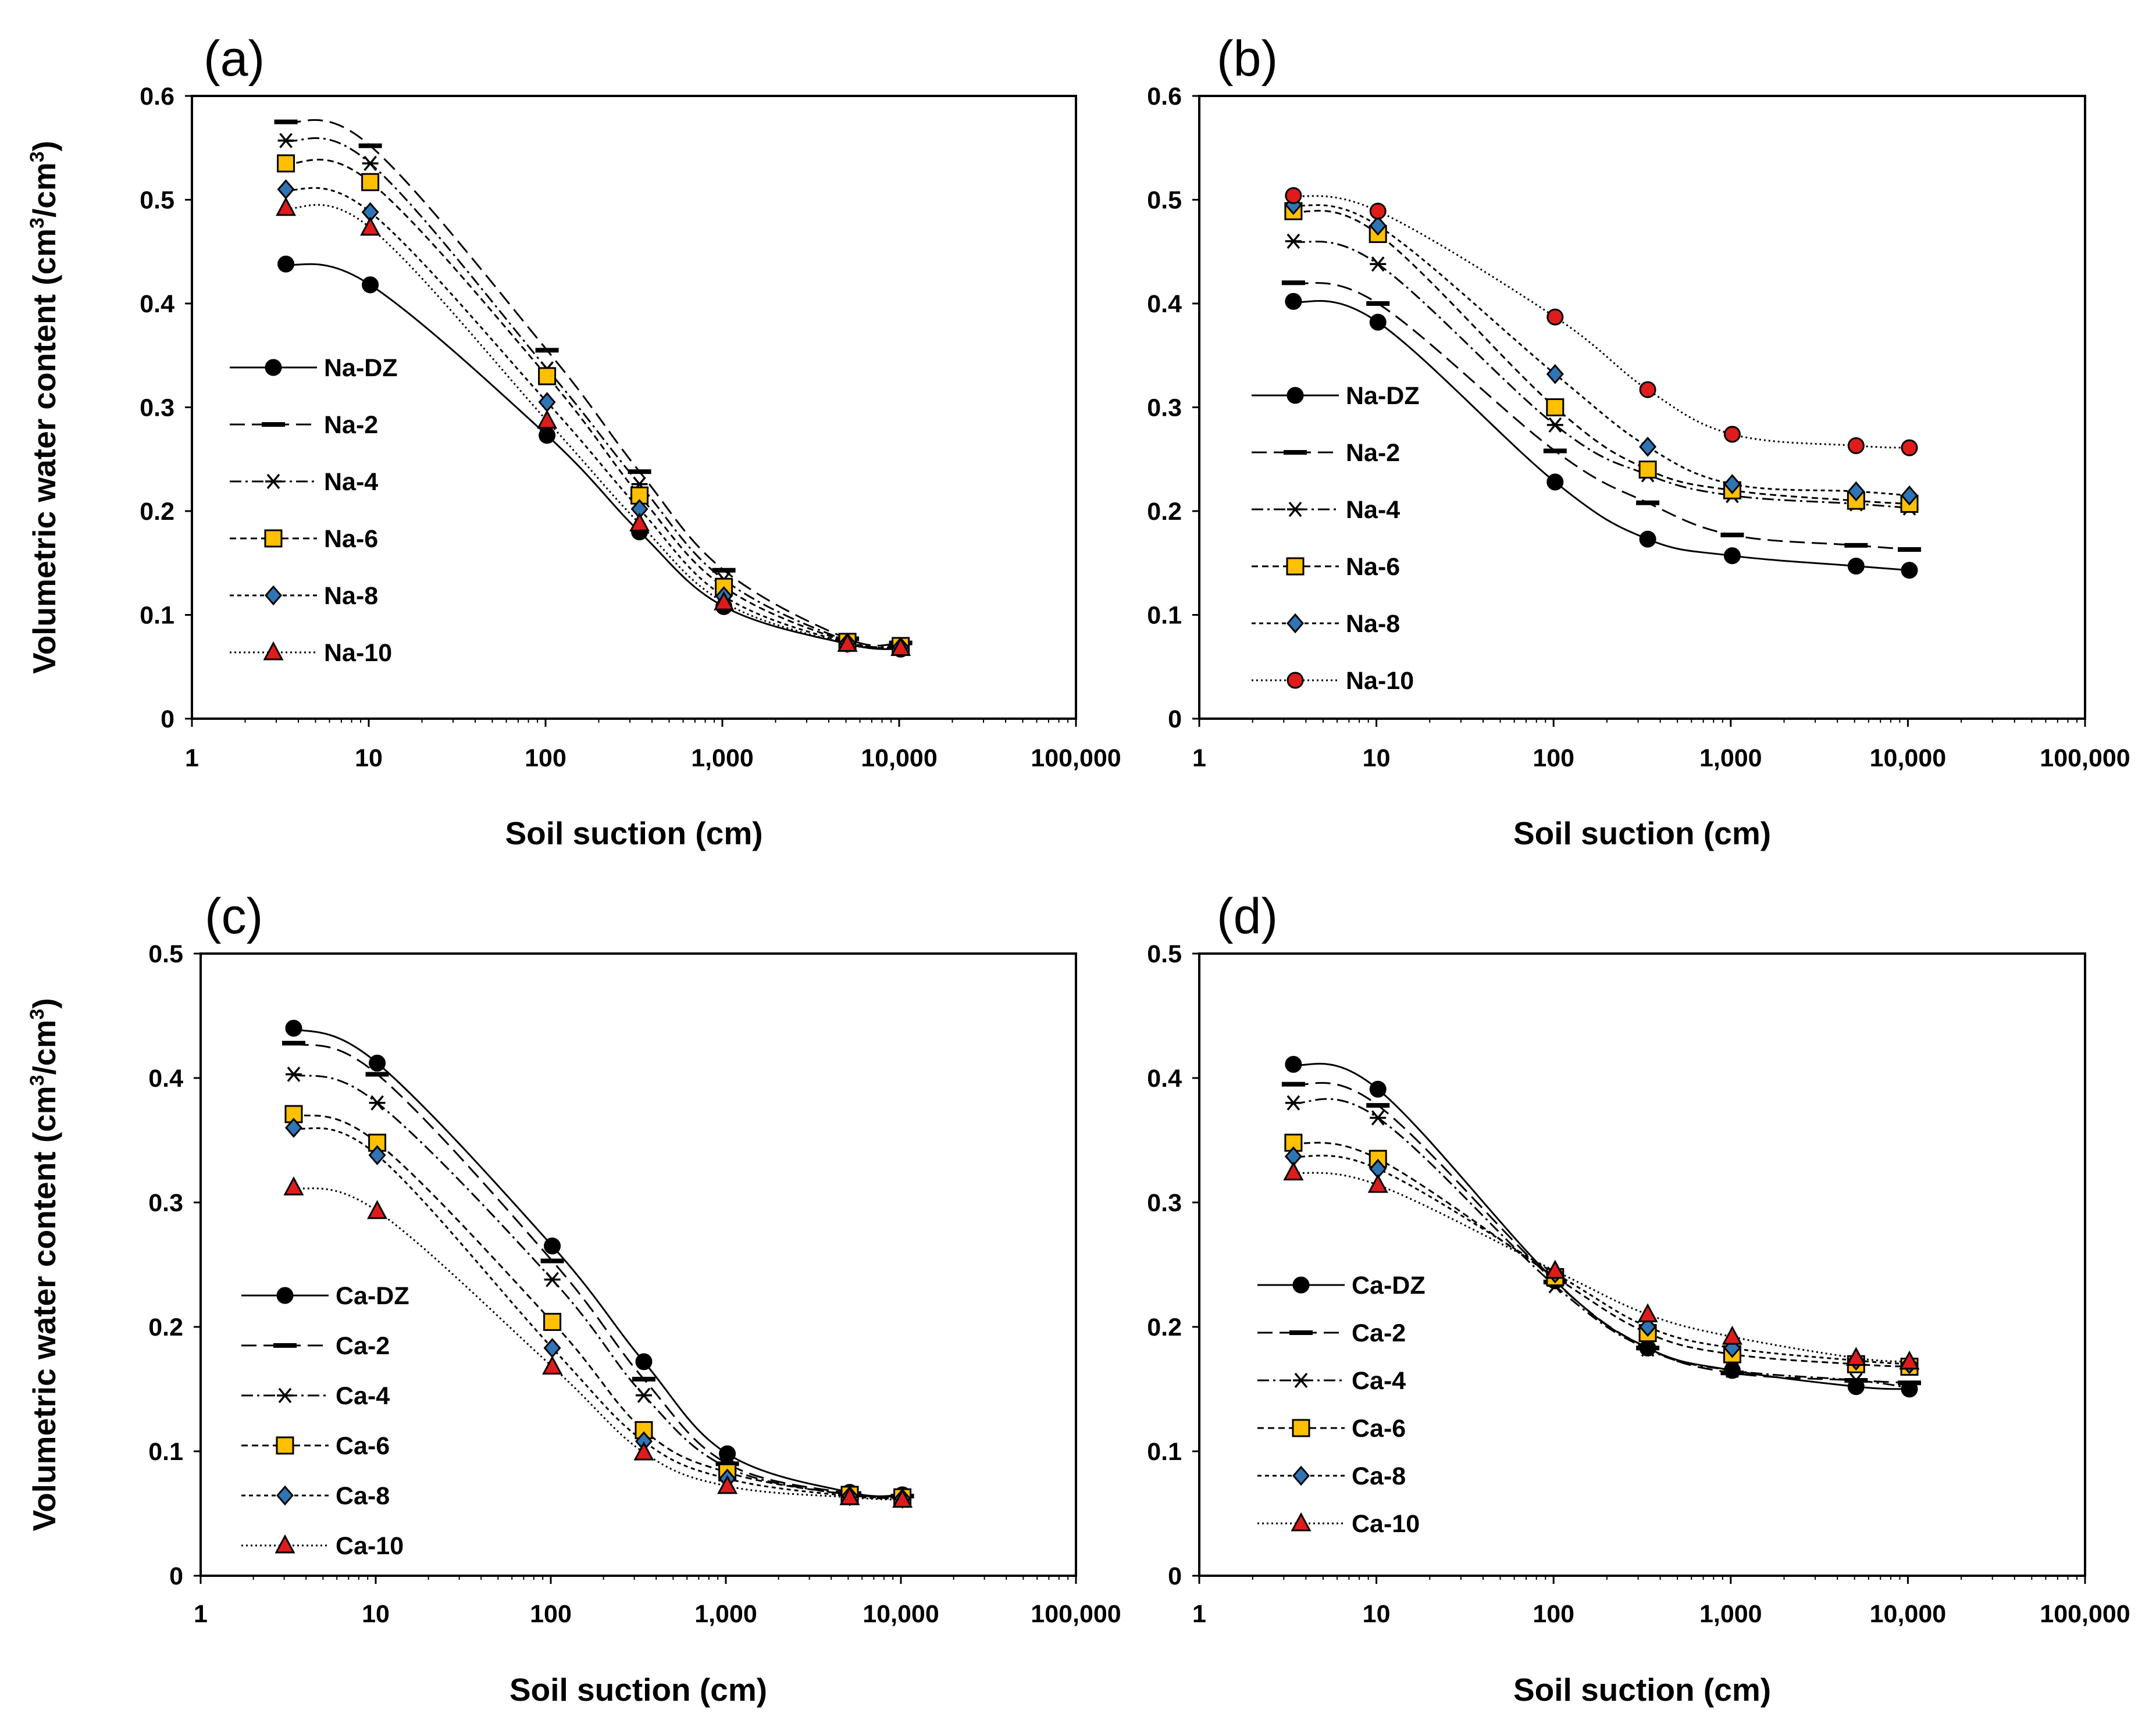  What do you see at coordinates (1379, 1429) in the screenshot?
I see `legend-label: Ca-6` at bounding box center [1379, 1429].